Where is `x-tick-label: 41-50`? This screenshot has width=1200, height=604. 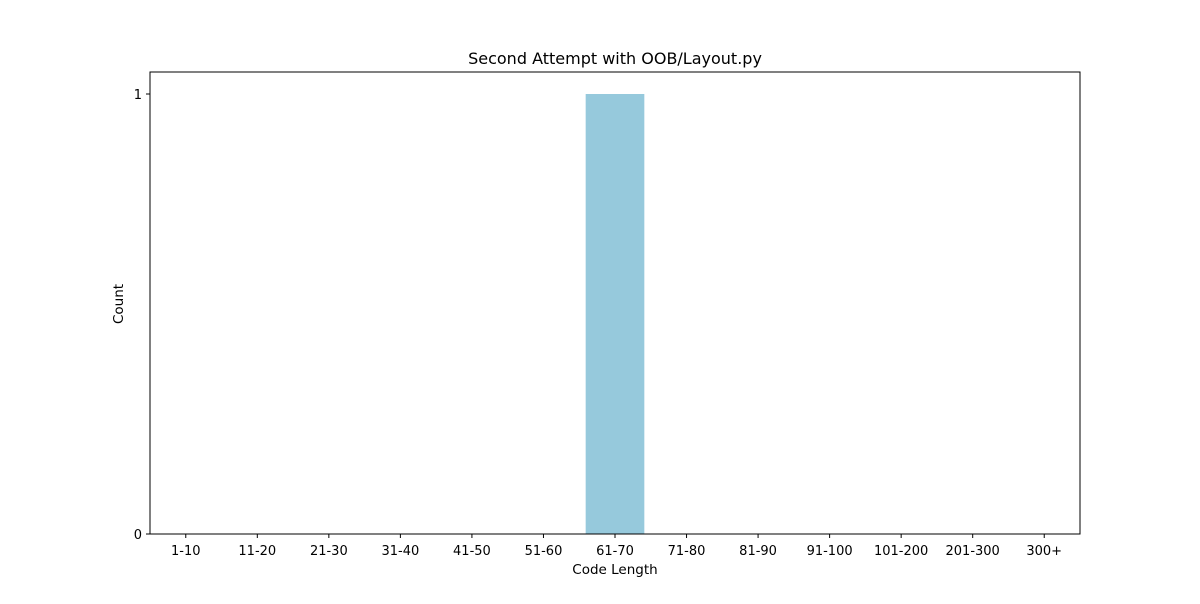 x-tick-label: 41-50 is located at coordinates (472, 551).